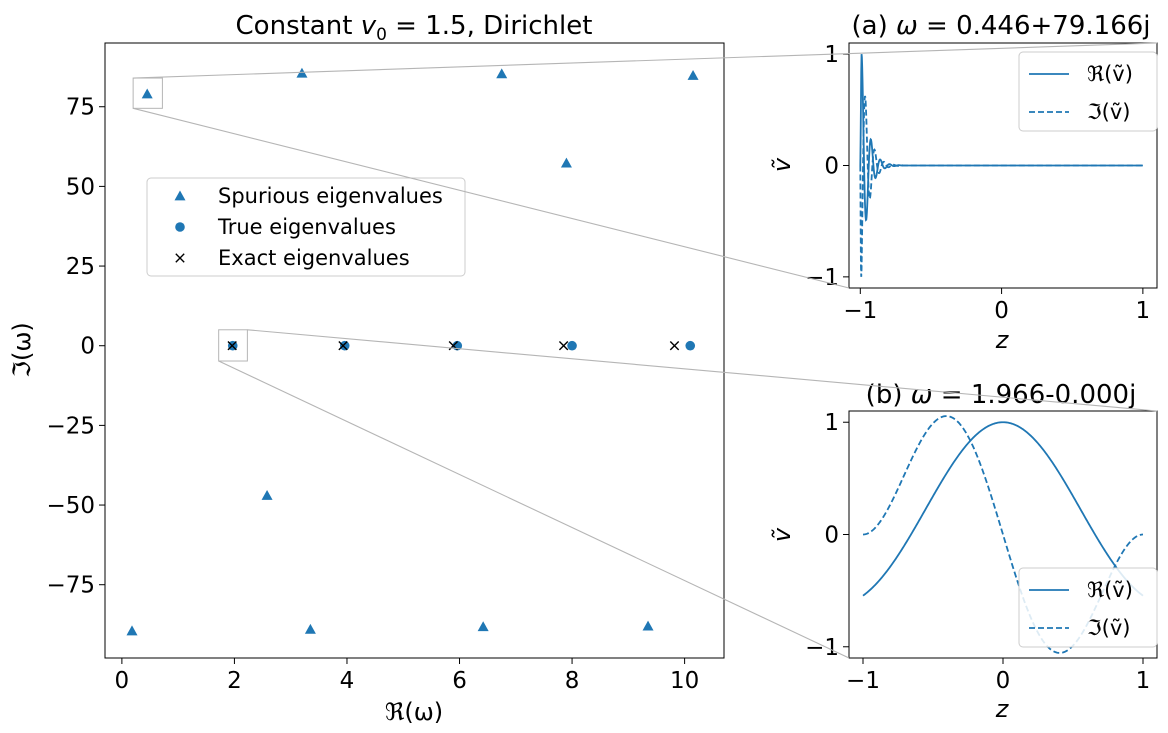 The image size is (1168, 733). I want to click on main-xtick-label: 2, so click(234, 681).